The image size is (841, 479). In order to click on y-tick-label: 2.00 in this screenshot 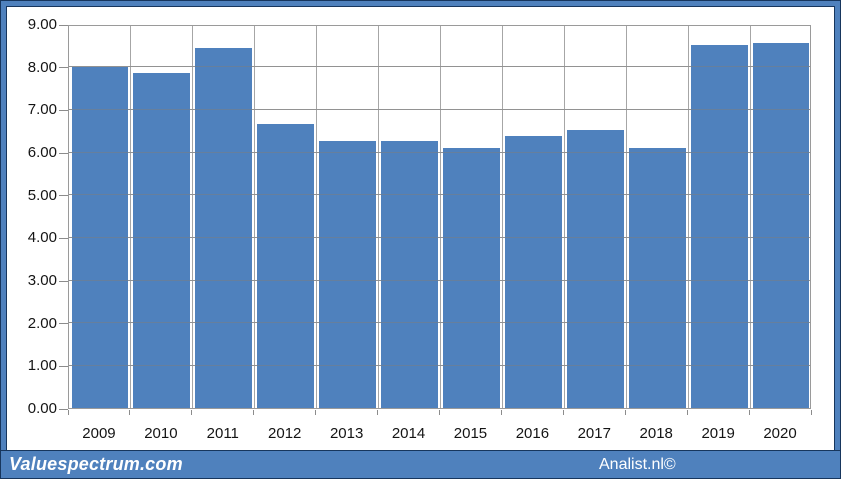, I will do `click(42, 323)`.